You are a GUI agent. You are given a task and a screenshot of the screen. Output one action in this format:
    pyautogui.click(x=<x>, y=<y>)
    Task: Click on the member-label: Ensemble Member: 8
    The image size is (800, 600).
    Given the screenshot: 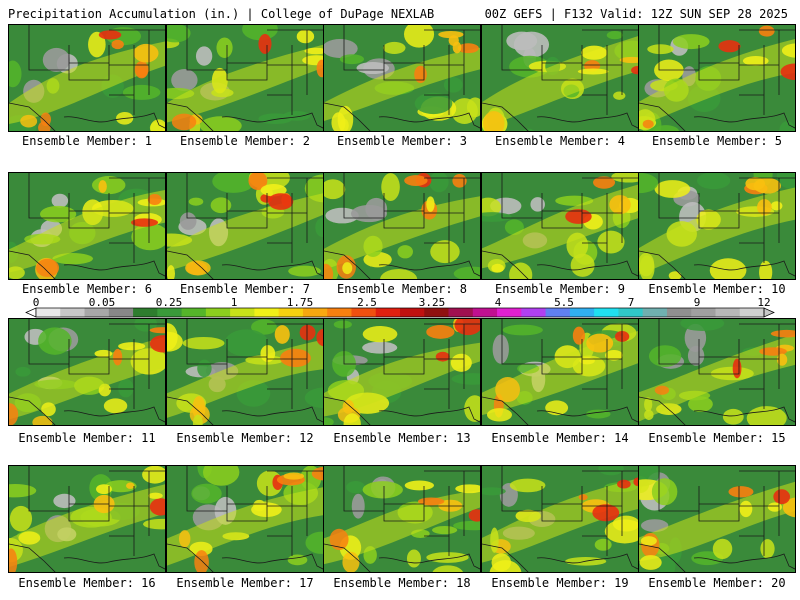 What is the action you would take?
    pyautogui.click(x=402, y=289)
    